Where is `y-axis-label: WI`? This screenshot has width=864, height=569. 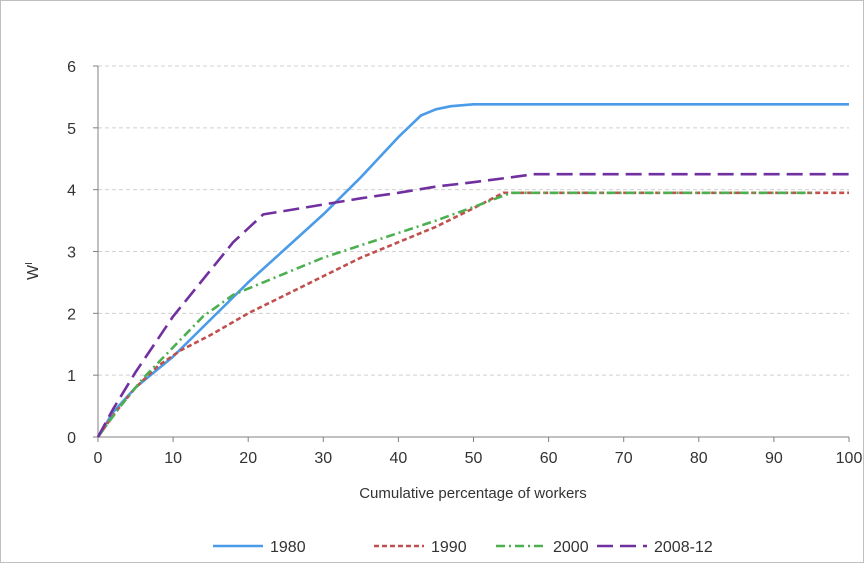
y-axis-label: WI is located at coordinates (33, 271).